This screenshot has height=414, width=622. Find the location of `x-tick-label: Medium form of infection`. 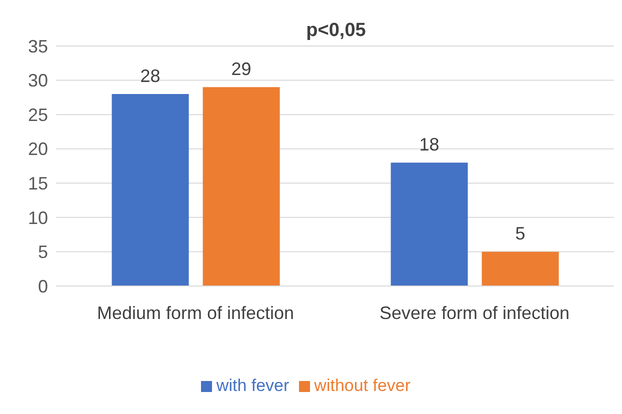

x-tick-label: Medium form of infection is located at coordinates (195, 312).